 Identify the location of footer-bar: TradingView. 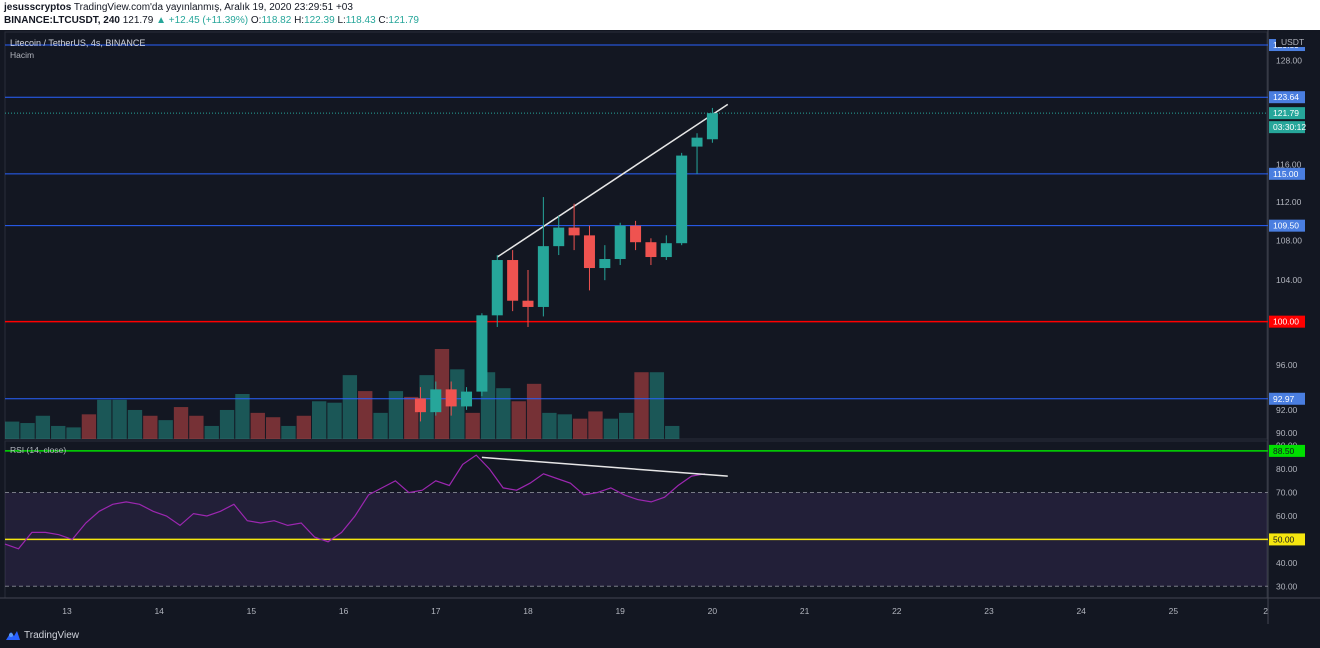
(660, 636).